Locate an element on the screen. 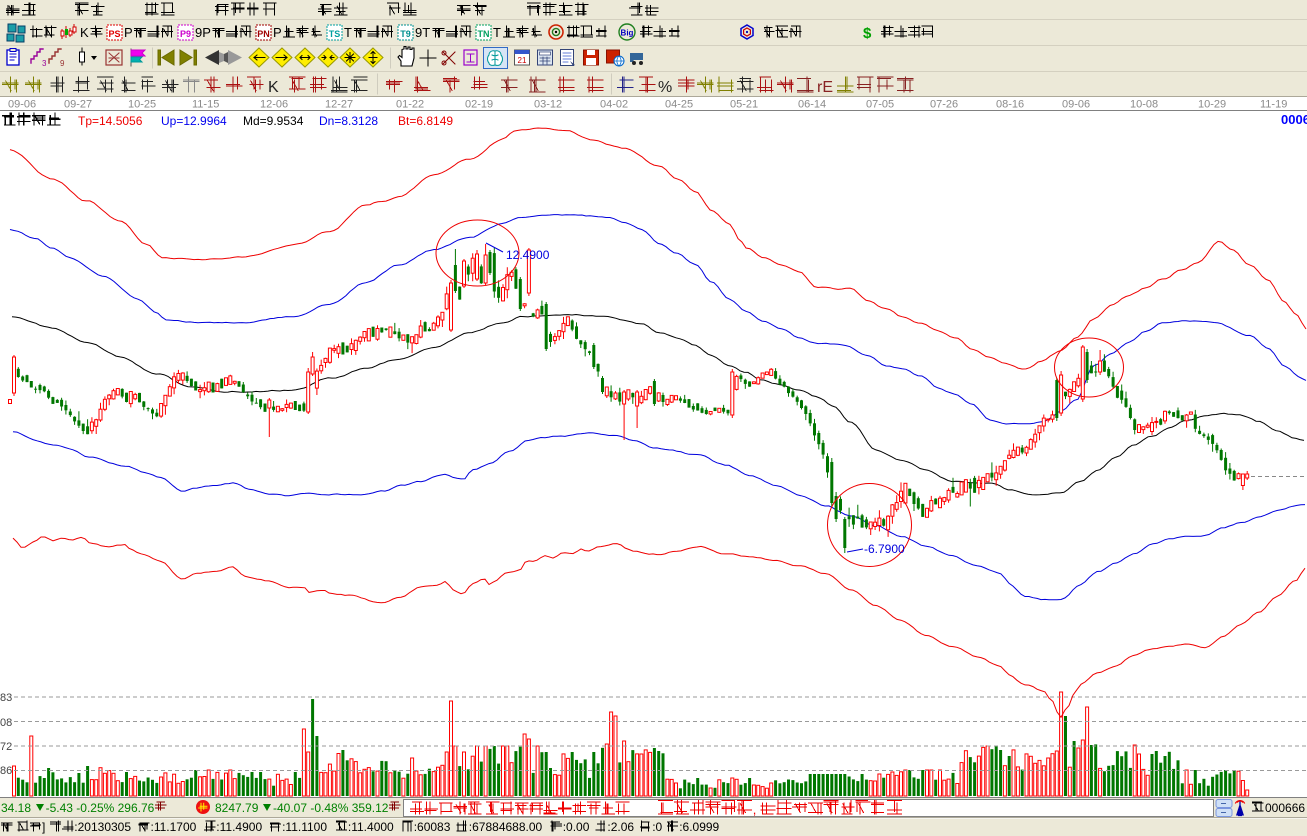 The width and height of the screenshot is (1307, 836). svg-text: TN is located at coordinates (484, 34).